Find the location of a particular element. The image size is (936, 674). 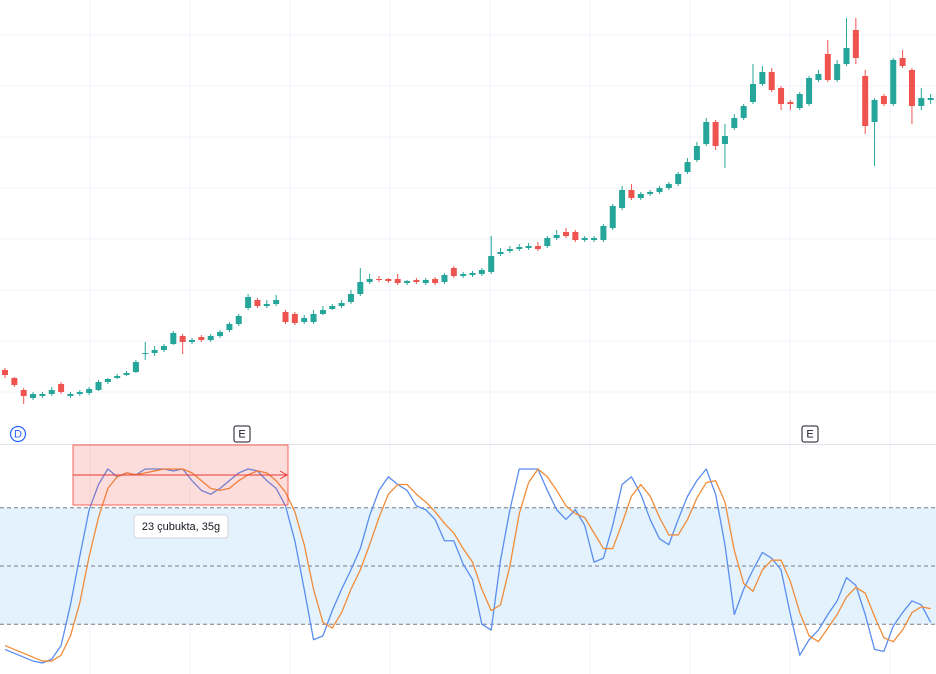

event-marker: D is located at coordinates (18, 434).